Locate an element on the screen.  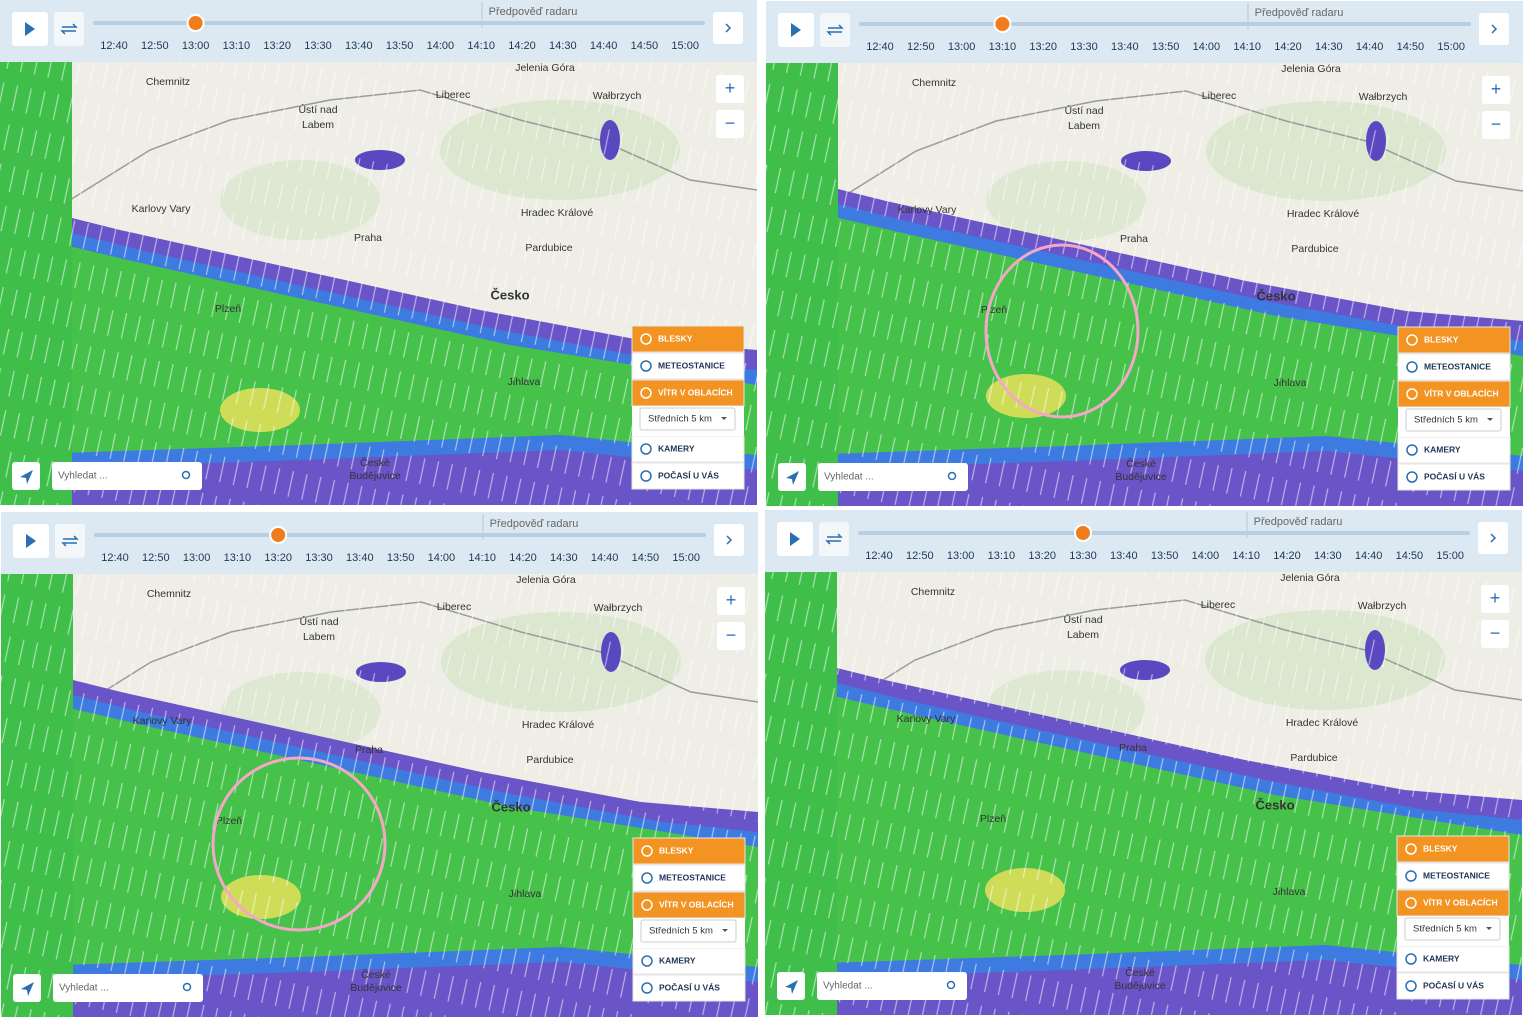
city-label: Praha is located at coordinates (368, 238).